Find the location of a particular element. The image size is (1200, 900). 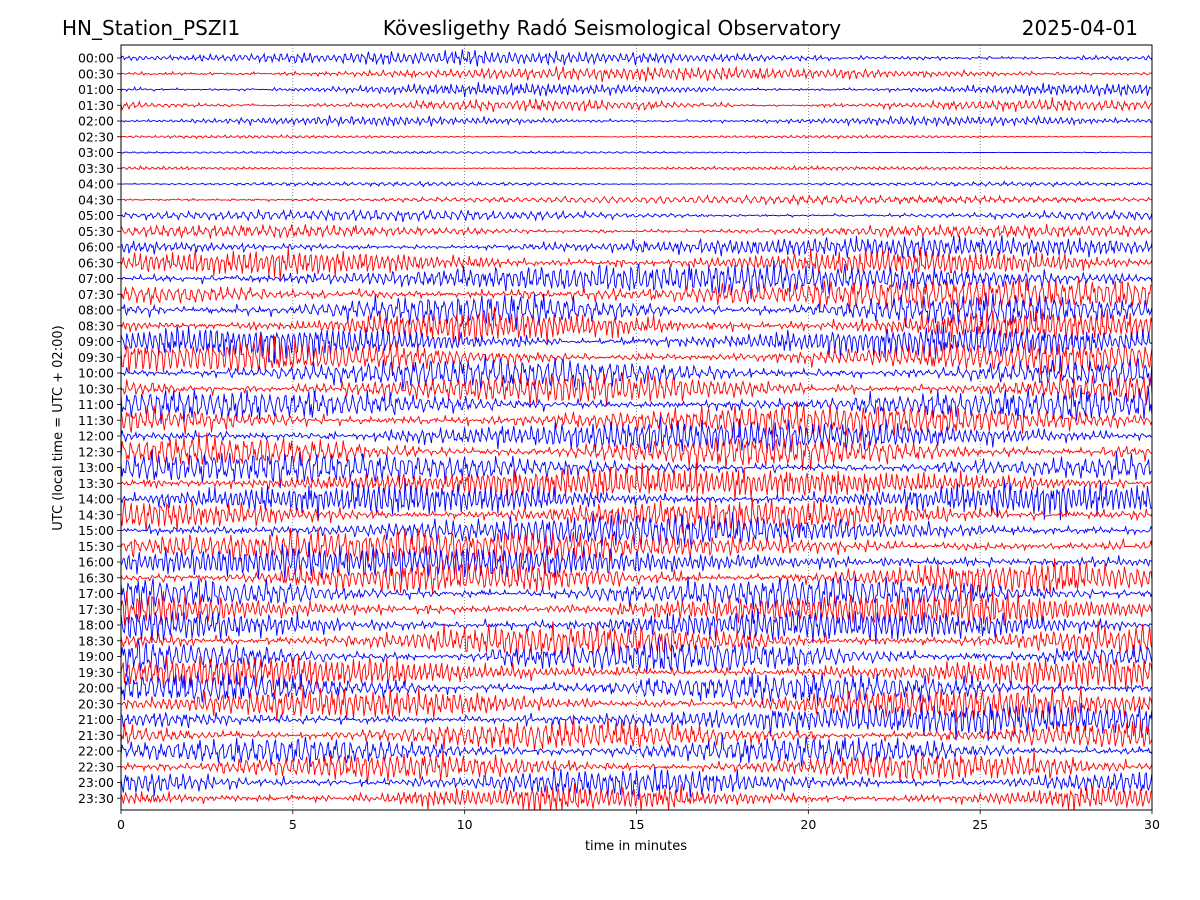

y-tick-label-39: 19:30 is located at coordinates (96, 672).